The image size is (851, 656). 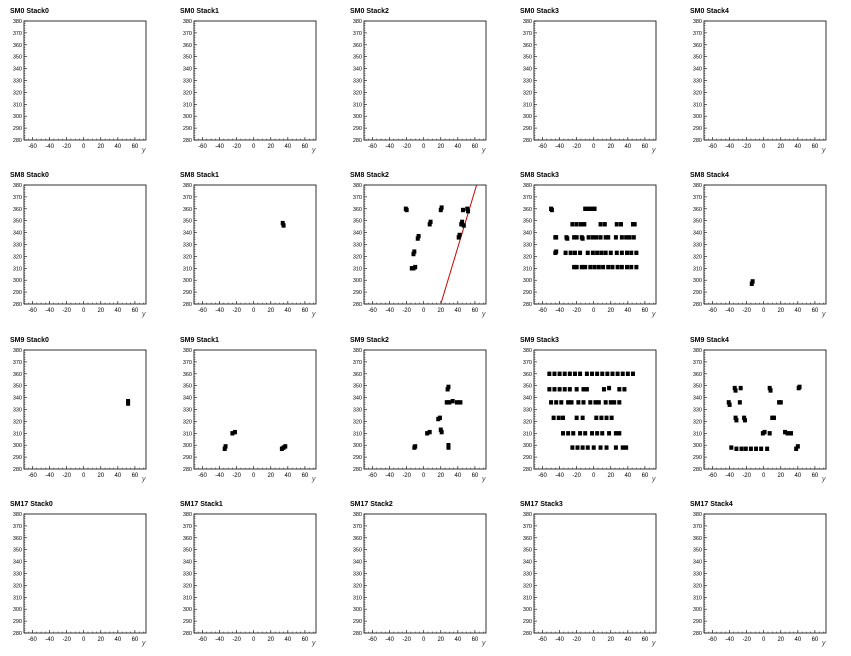 What do you see at coordinates (187, 58) in the screenshot?
I see `y-tick-label: 350` at bounding box center [187, 58].